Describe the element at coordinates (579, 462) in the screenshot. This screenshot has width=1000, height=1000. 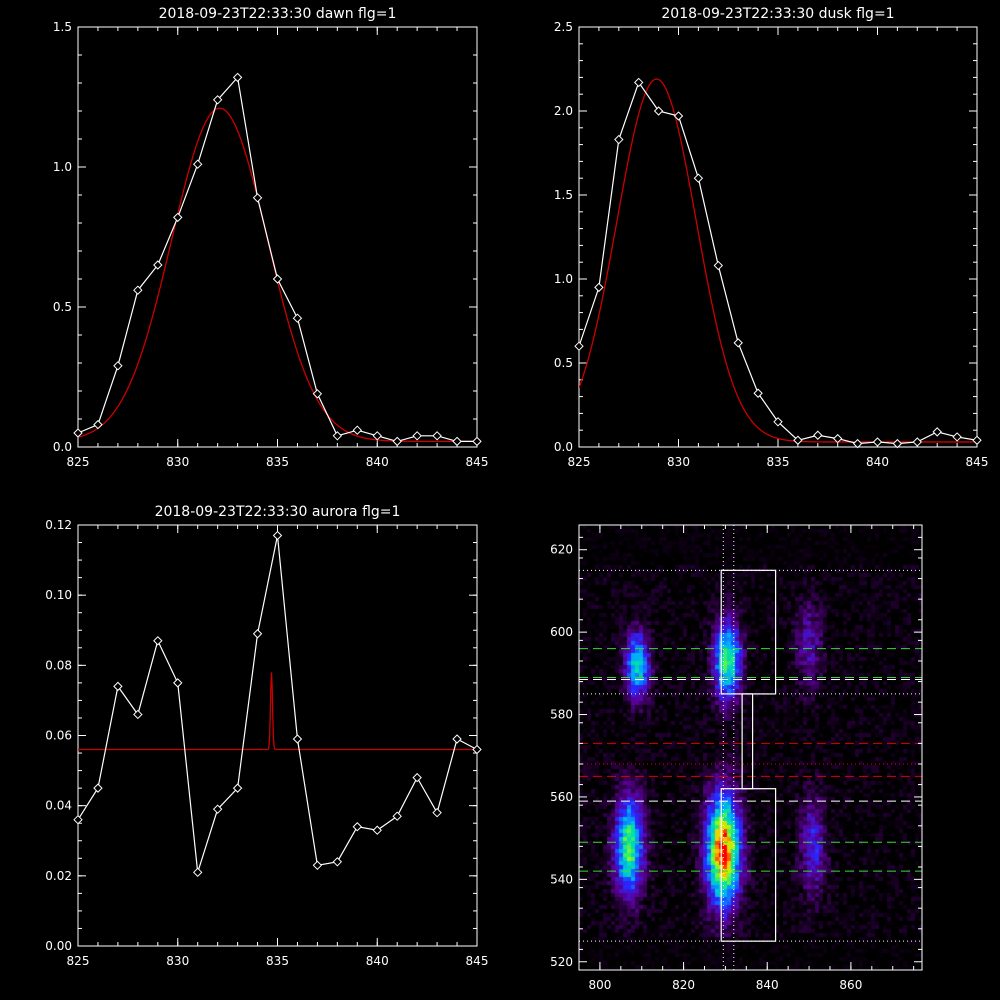
I see `dusk-xtick-label: 825` at that location.